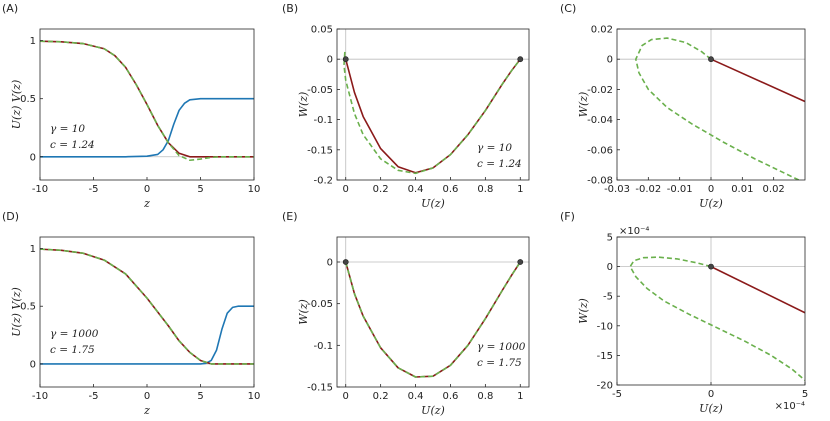 The height and width of the screenshot is (421, 830). I want to click on y-tick-label: -0.02, so click(600, 90).